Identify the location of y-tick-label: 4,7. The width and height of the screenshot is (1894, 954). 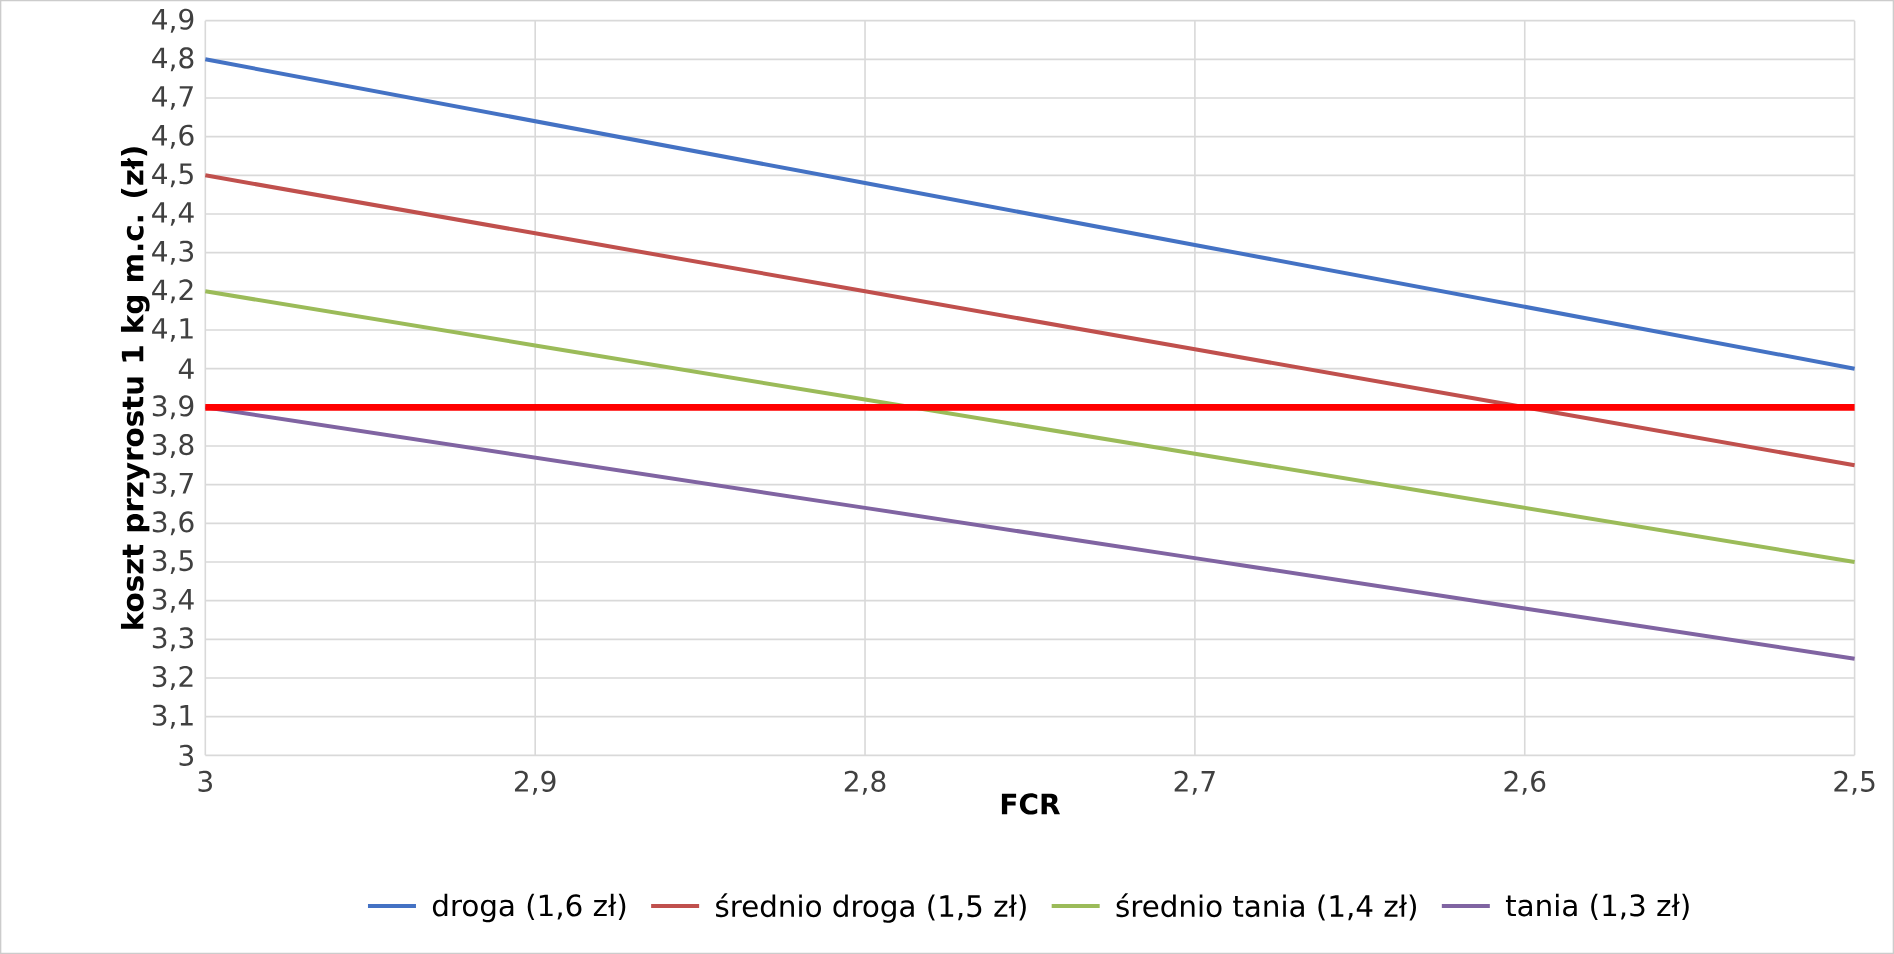
(172, 98).